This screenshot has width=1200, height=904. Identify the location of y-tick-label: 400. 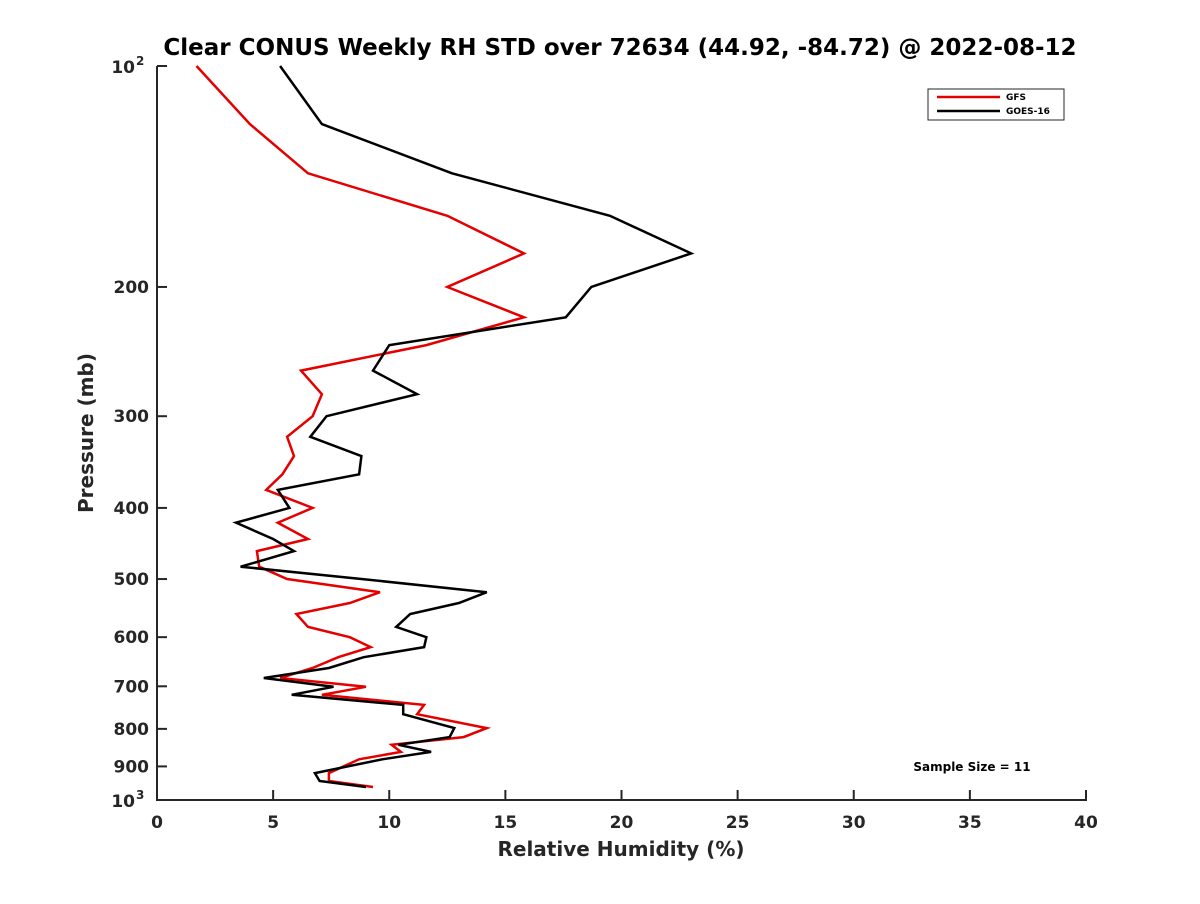
(132, 509).